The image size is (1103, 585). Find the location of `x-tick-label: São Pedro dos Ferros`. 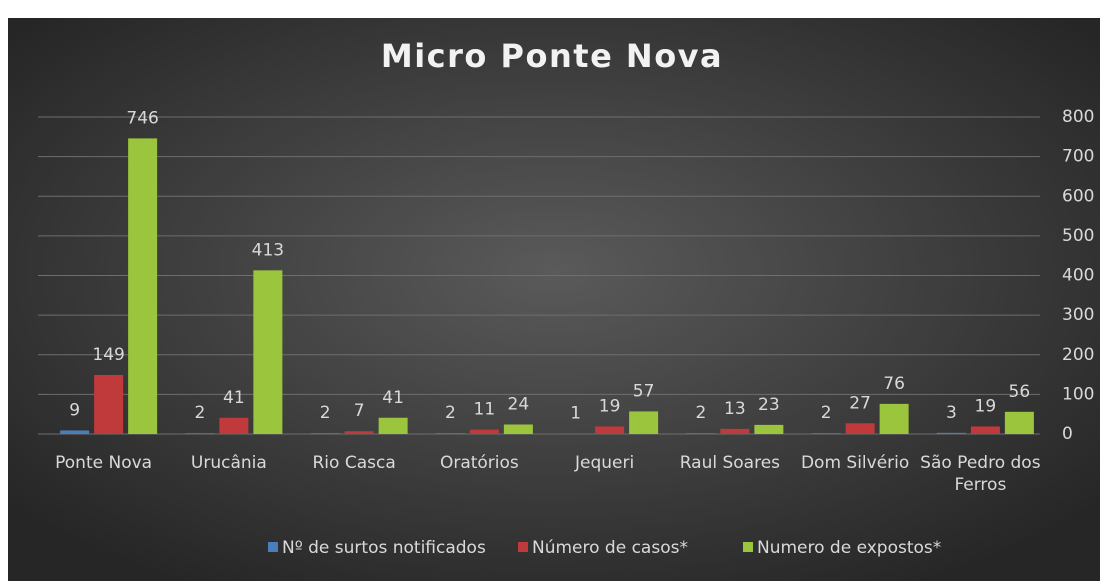

x-tick-label: São Pedro dos Ferros is located at coordinates (980, 474).